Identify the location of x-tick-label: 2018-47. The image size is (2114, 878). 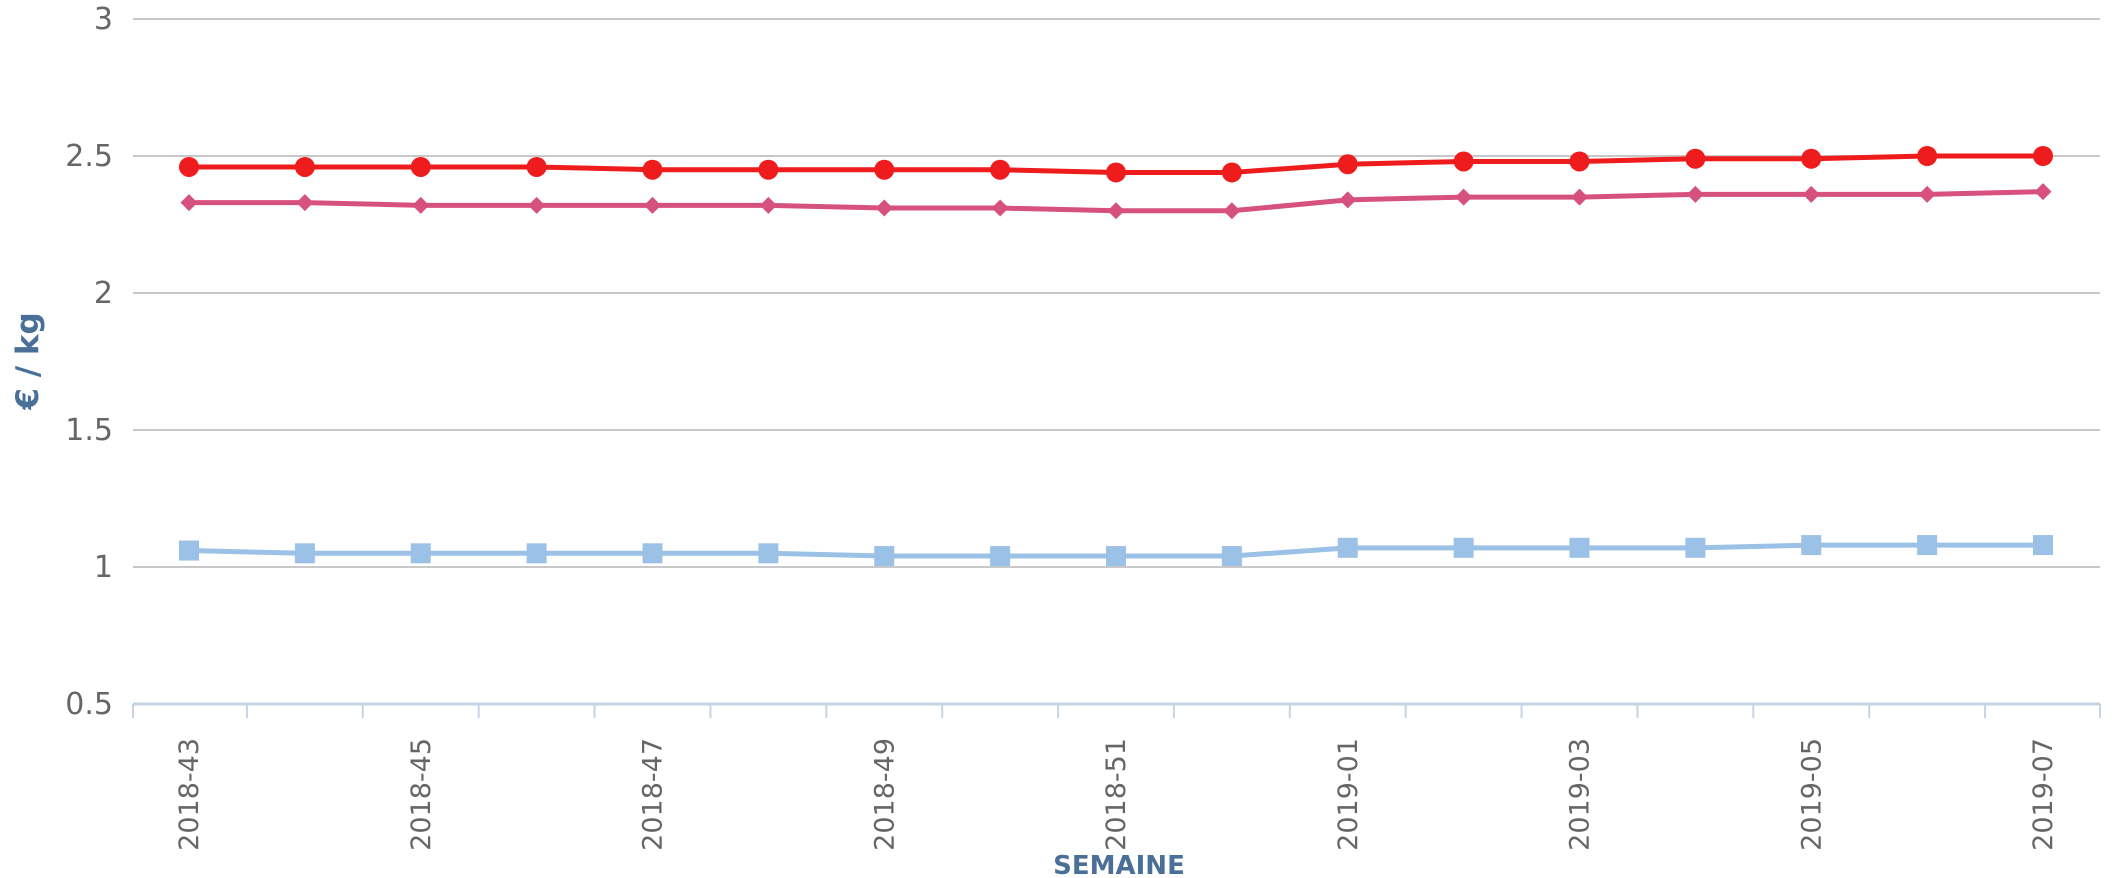
(653, 794).